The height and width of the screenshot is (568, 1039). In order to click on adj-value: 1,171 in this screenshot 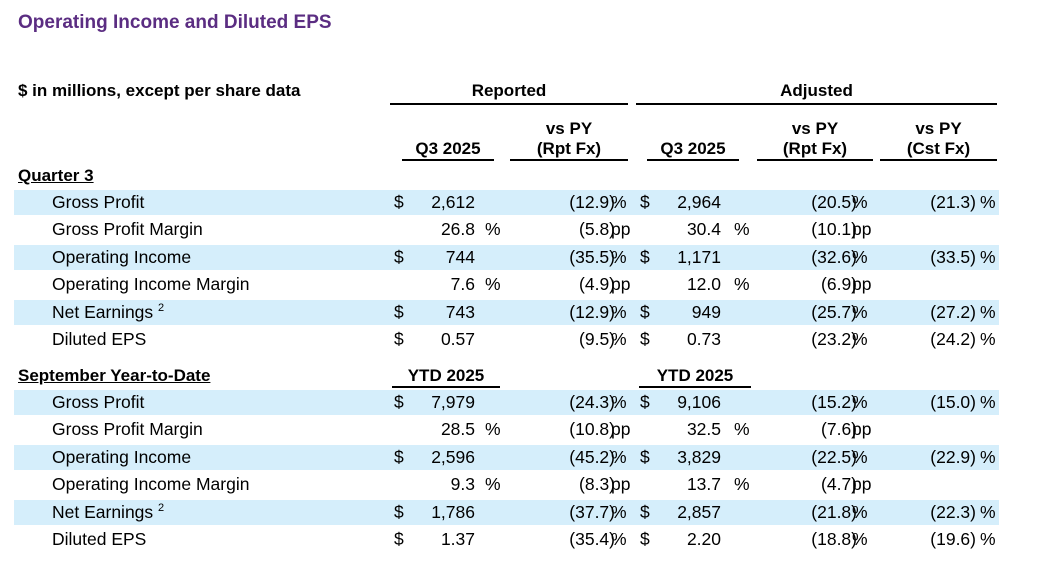, I will do `click(699, 257)`.